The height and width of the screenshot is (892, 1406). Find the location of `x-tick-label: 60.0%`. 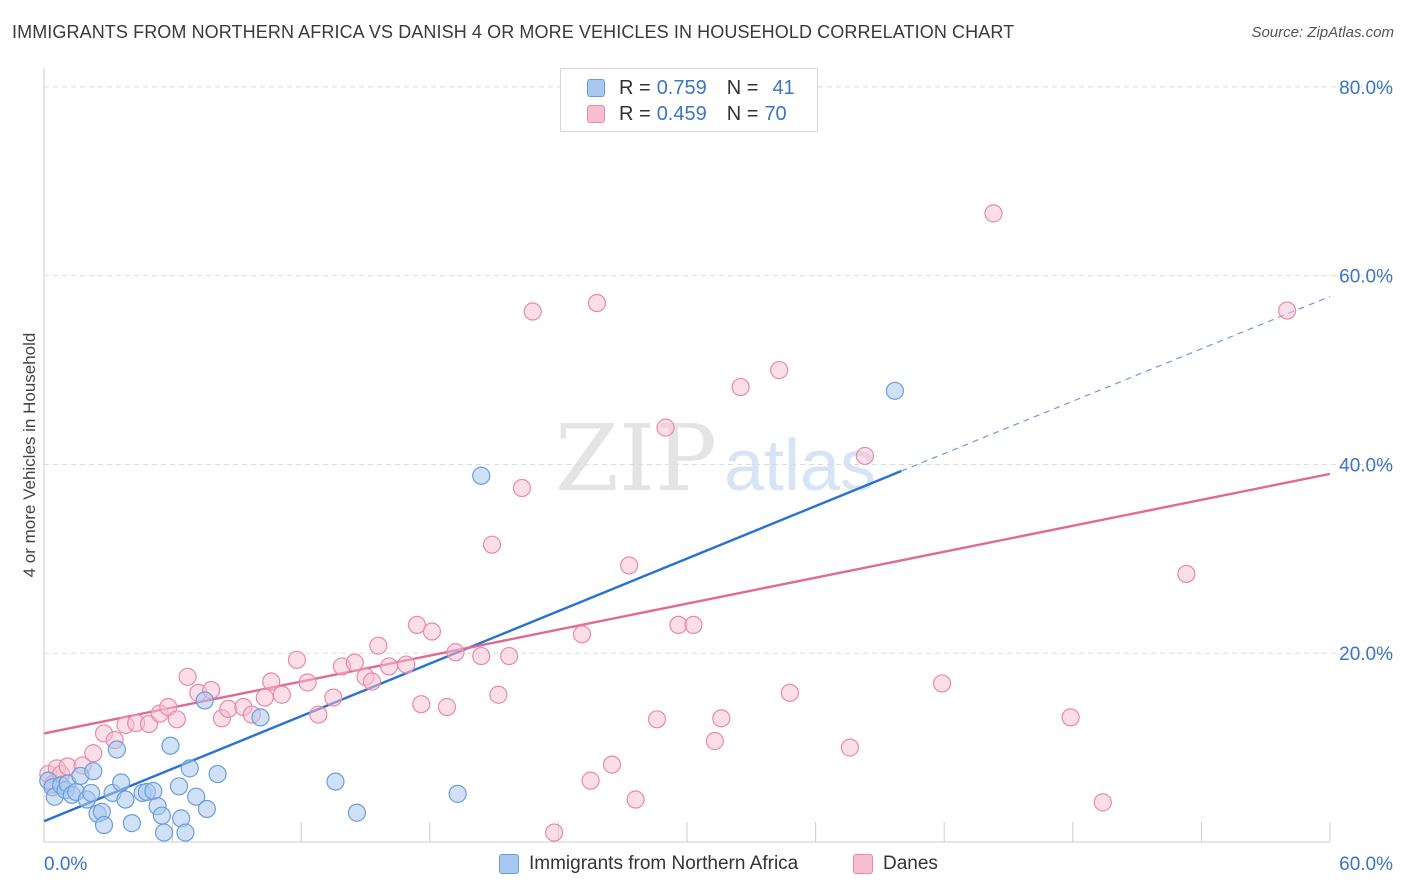

x-tick-label: 60.0% is located at coordinates (1366, 864).